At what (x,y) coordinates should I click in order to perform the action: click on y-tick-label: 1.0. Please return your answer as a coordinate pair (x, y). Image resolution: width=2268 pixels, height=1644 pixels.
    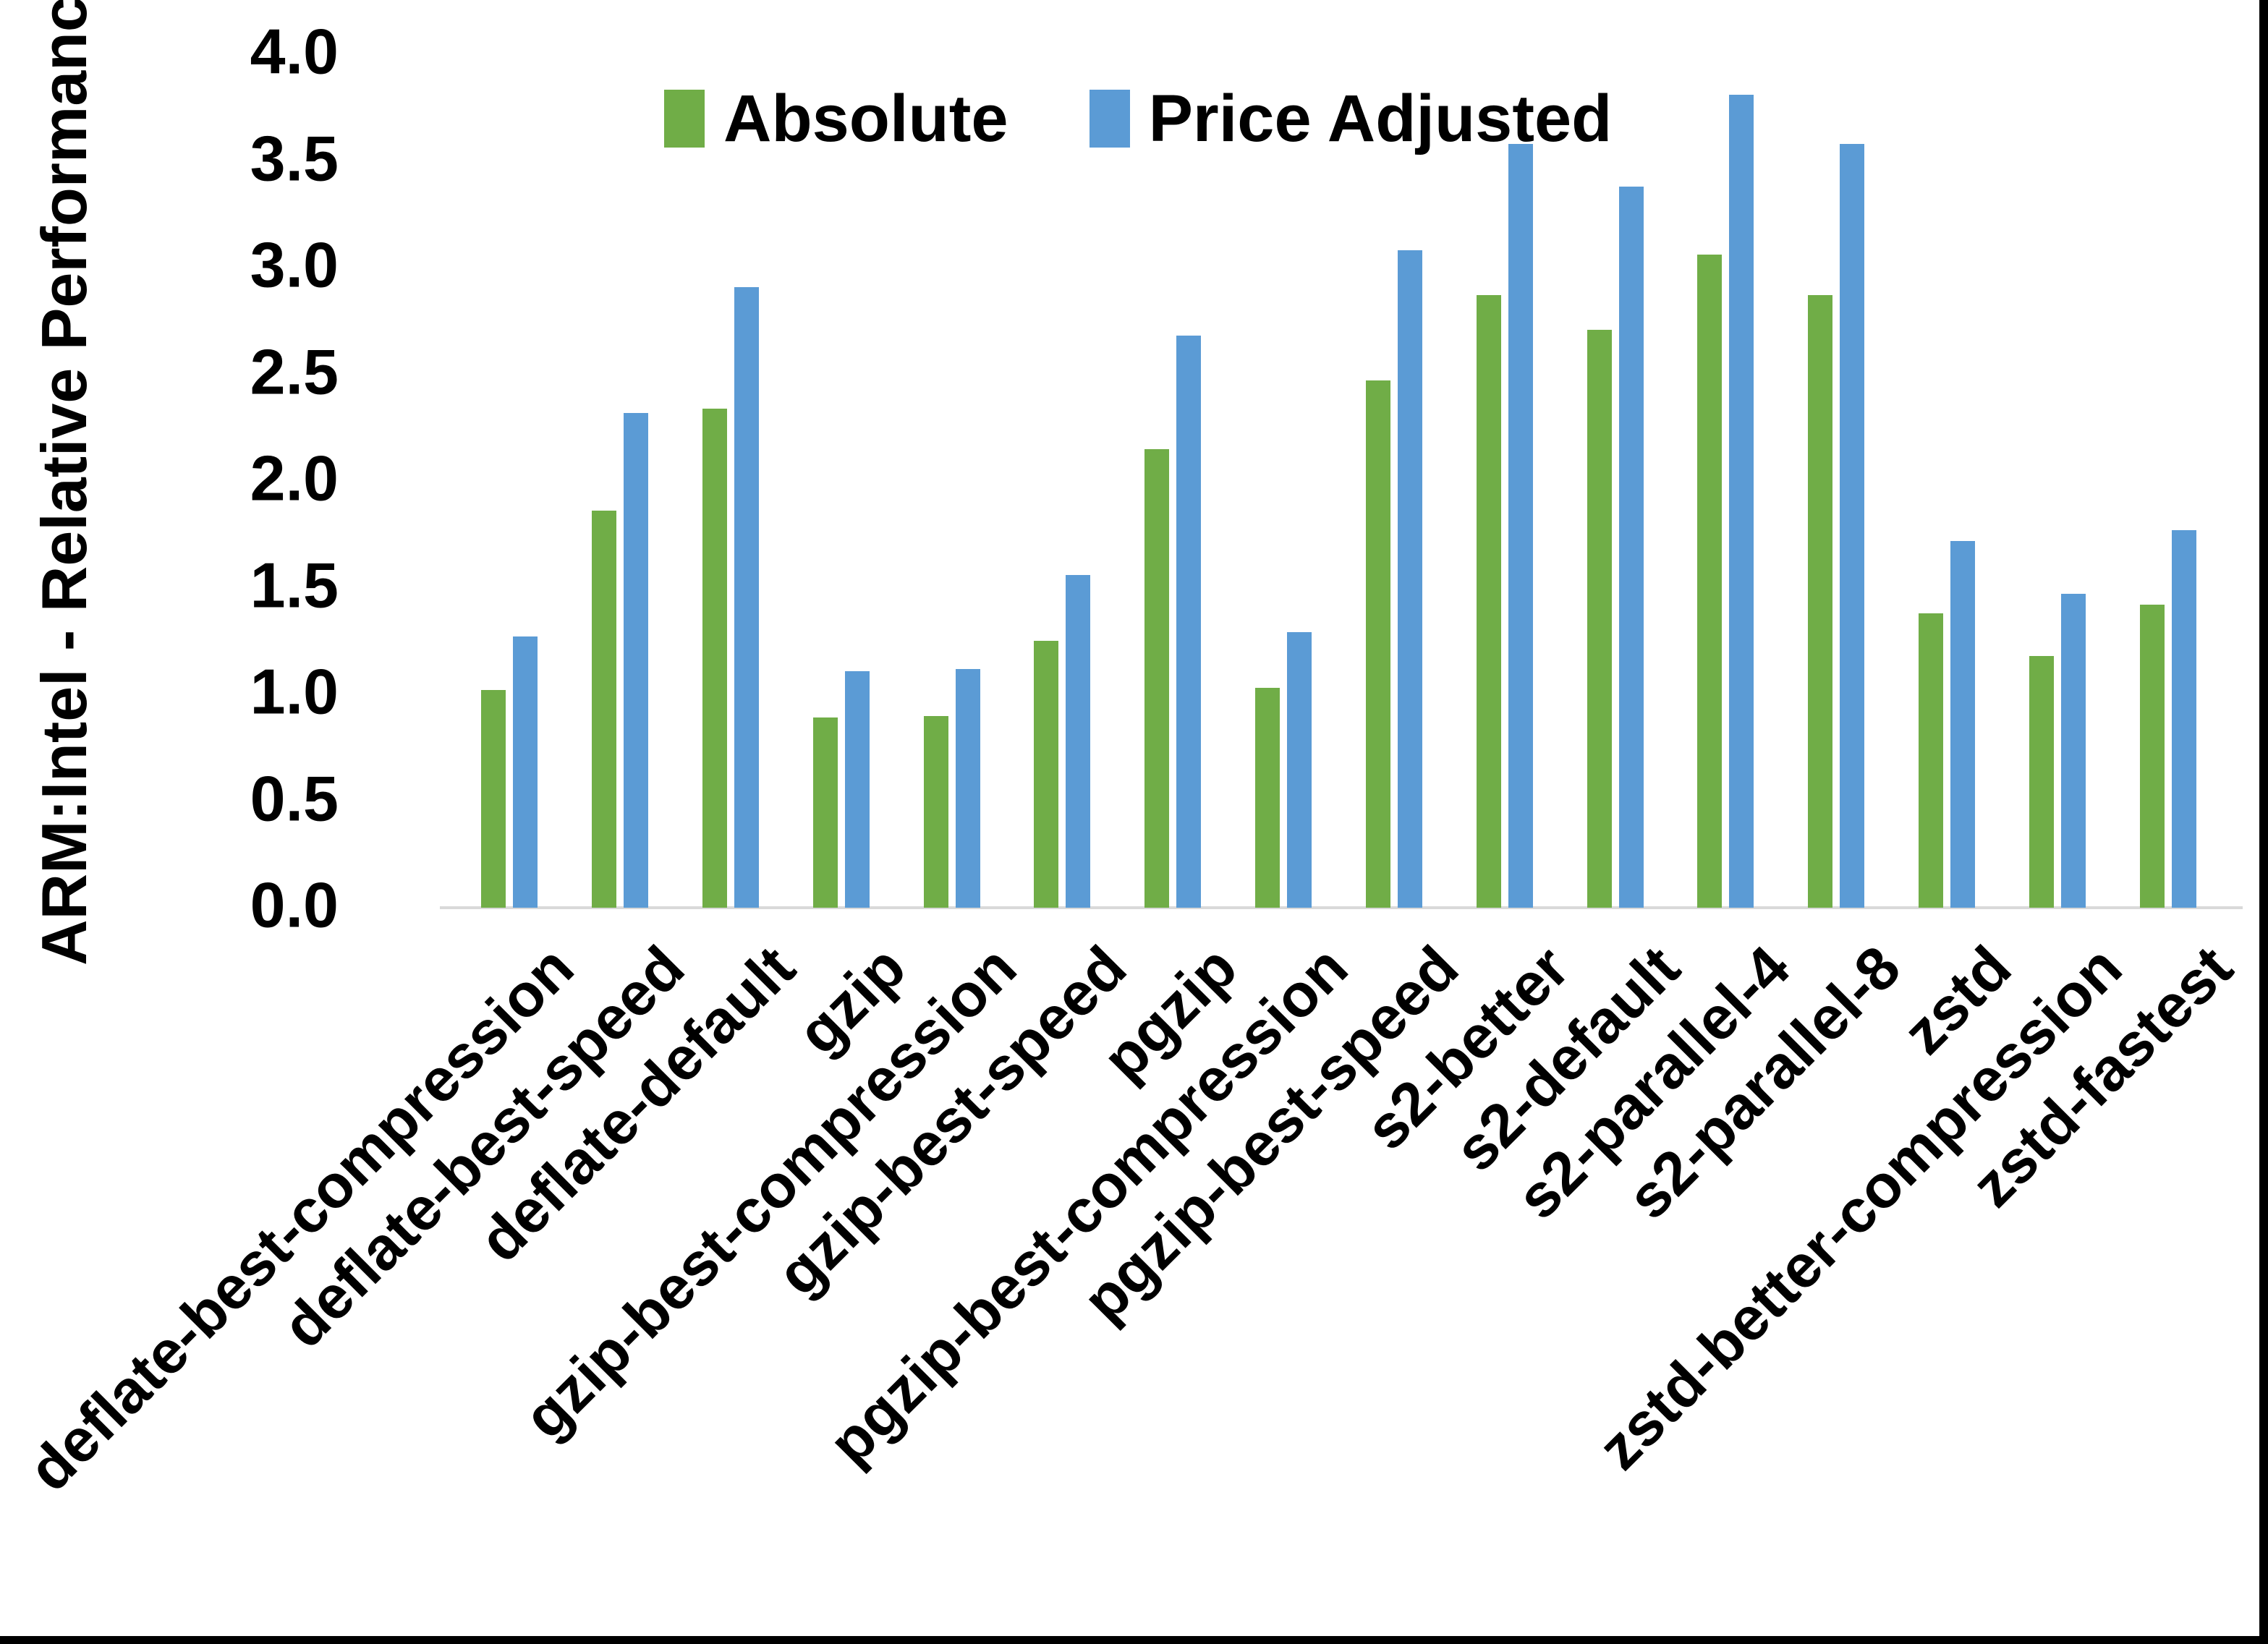
    Looking at the image, I should click on (294, 691).